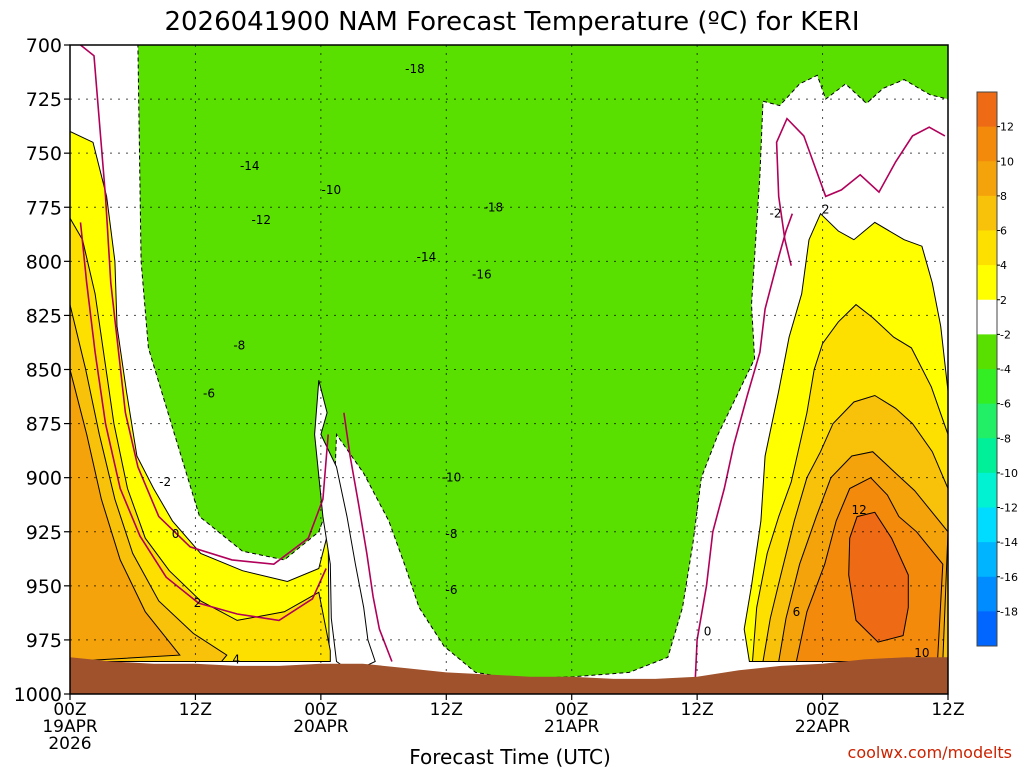 This screenshot has height=768, width=1024. I want to click on colorbar-label: -6, so click(1005, 404).